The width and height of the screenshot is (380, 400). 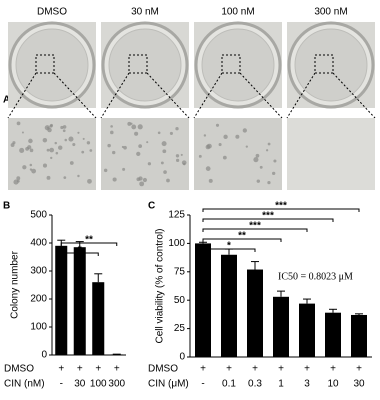 What do you see at coordinates (281, 384) in the screenshot?
I see `x-tick-label: 1` at bounding box center [281, 384].